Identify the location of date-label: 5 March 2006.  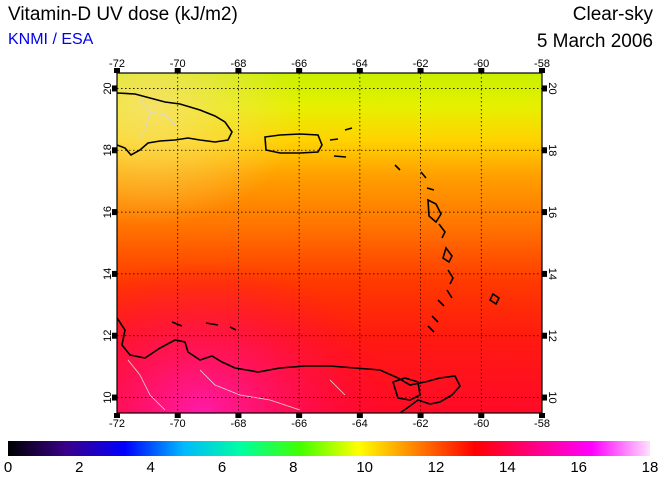
(594, 41).